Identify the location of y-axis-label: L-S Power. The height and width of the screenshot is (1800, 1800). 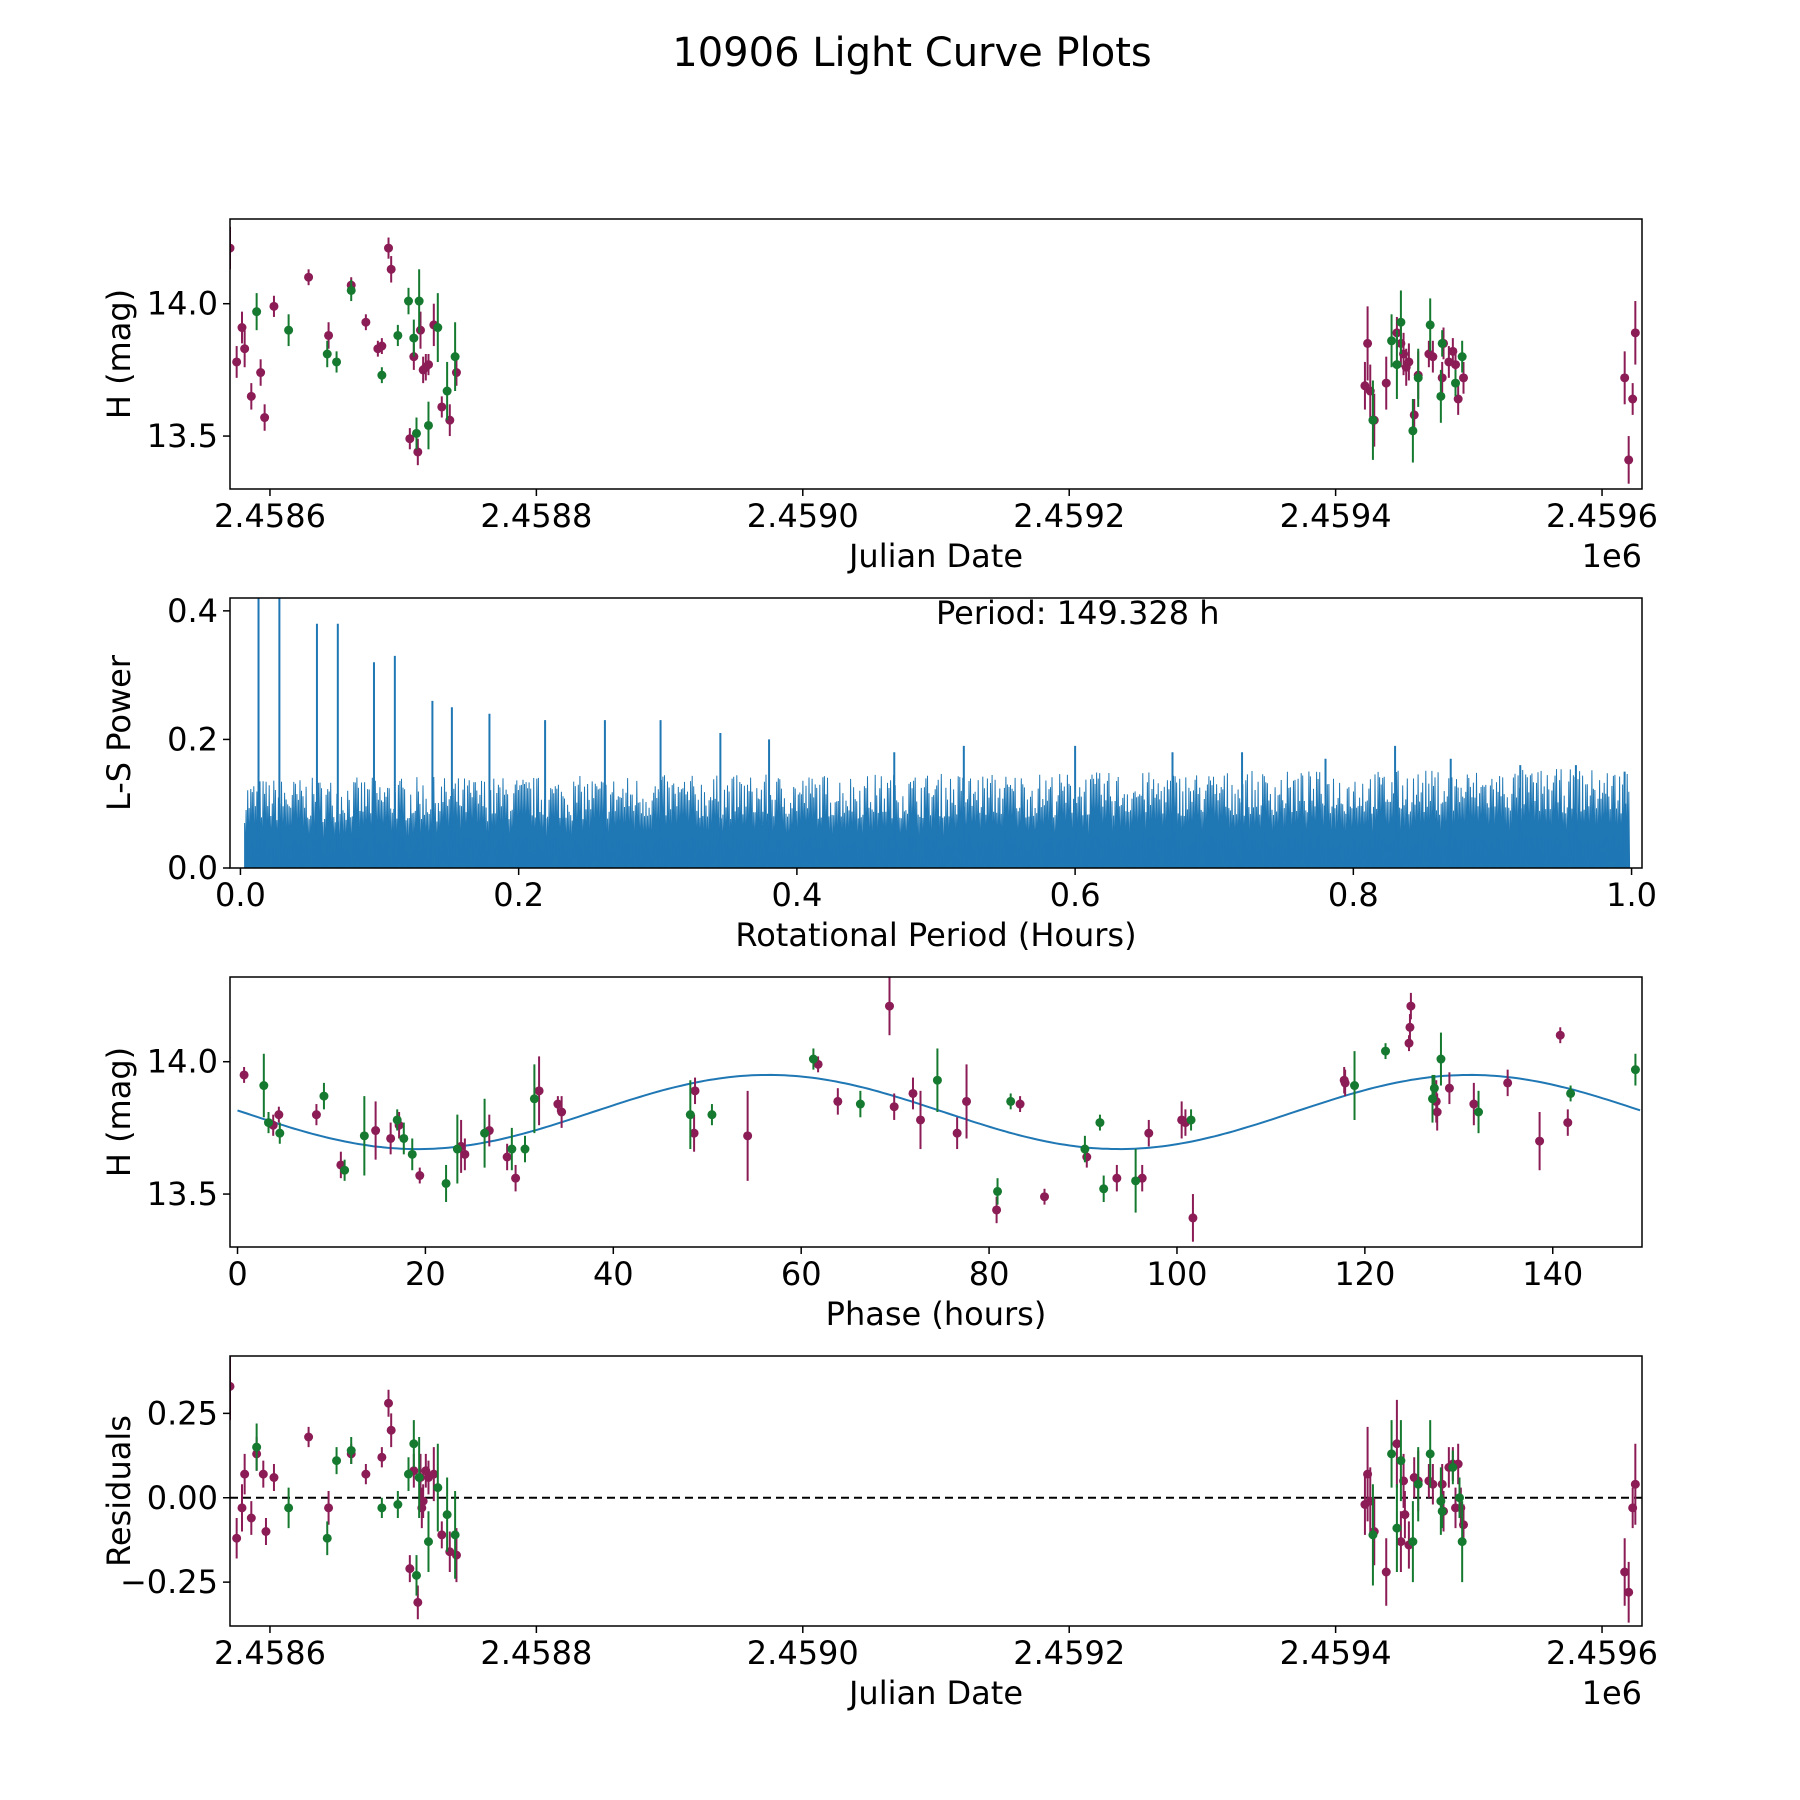
(119, 732).